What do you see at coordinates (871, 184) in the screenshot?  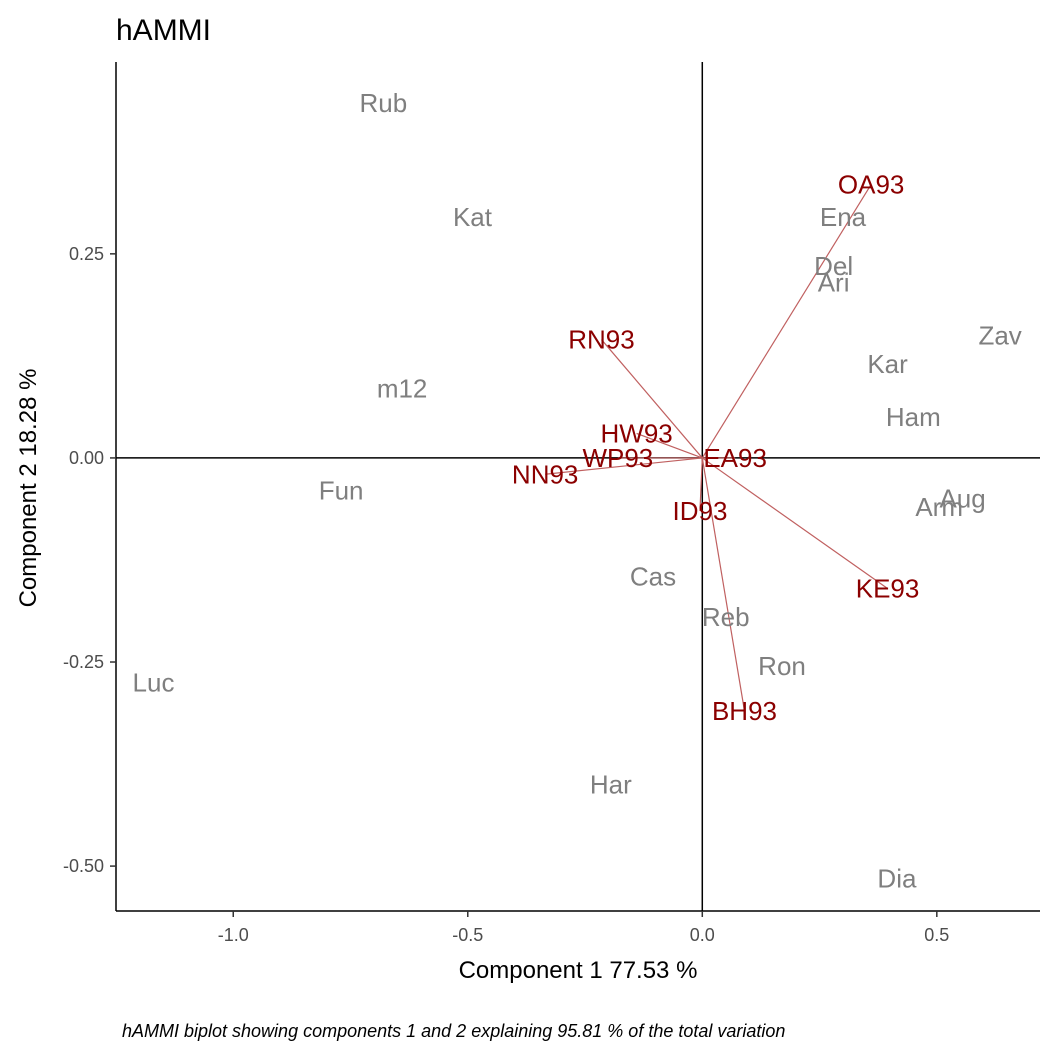 I see `environment-label-oa93: OA93` at bounding box center [871, 184].